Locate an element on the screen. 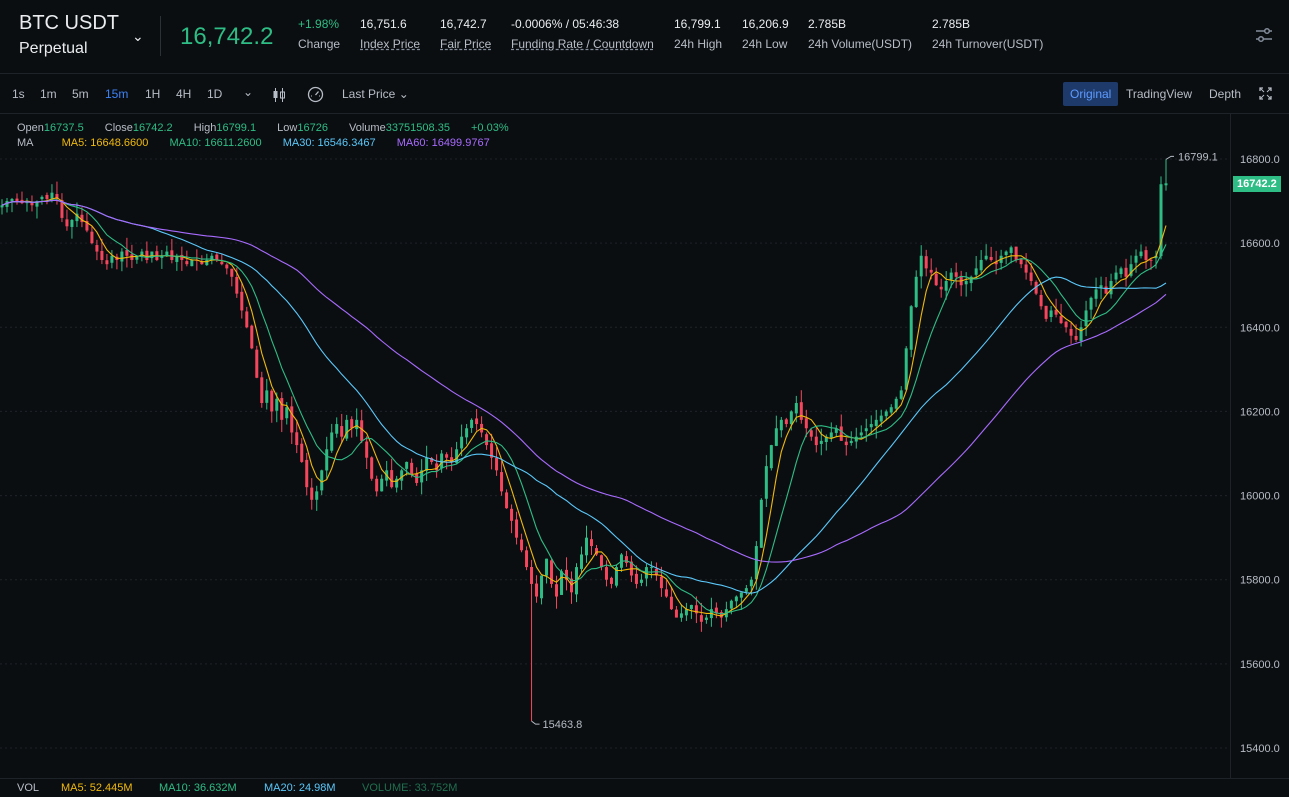  contract-type: Perpetual is located at coordinates (53, 48).